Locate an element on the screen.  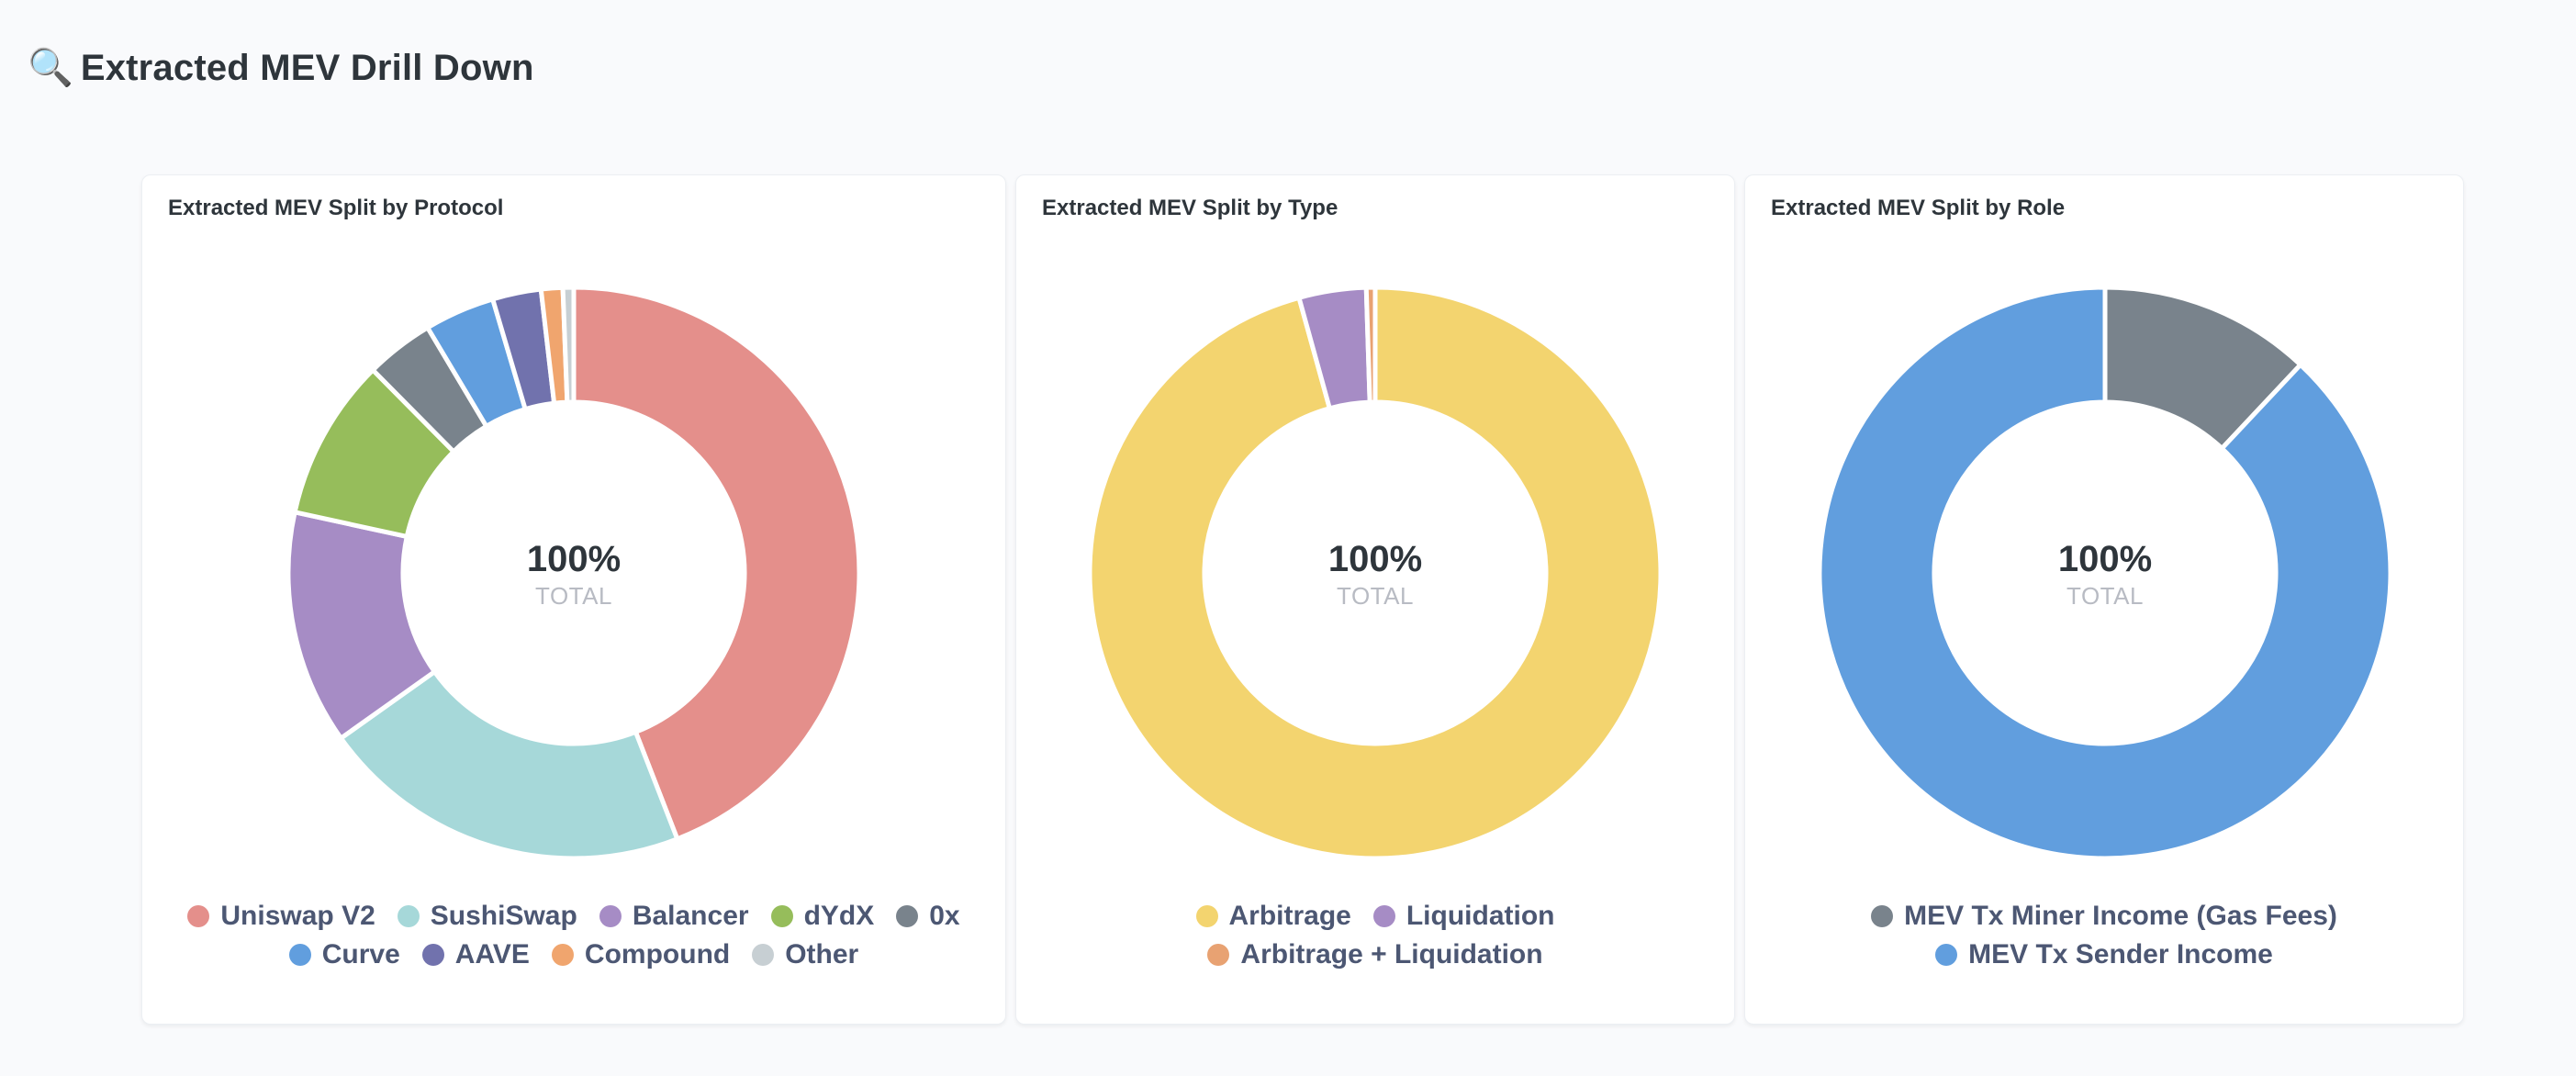
legend-item-aave: AAVE is located at coordinates (475, 955).